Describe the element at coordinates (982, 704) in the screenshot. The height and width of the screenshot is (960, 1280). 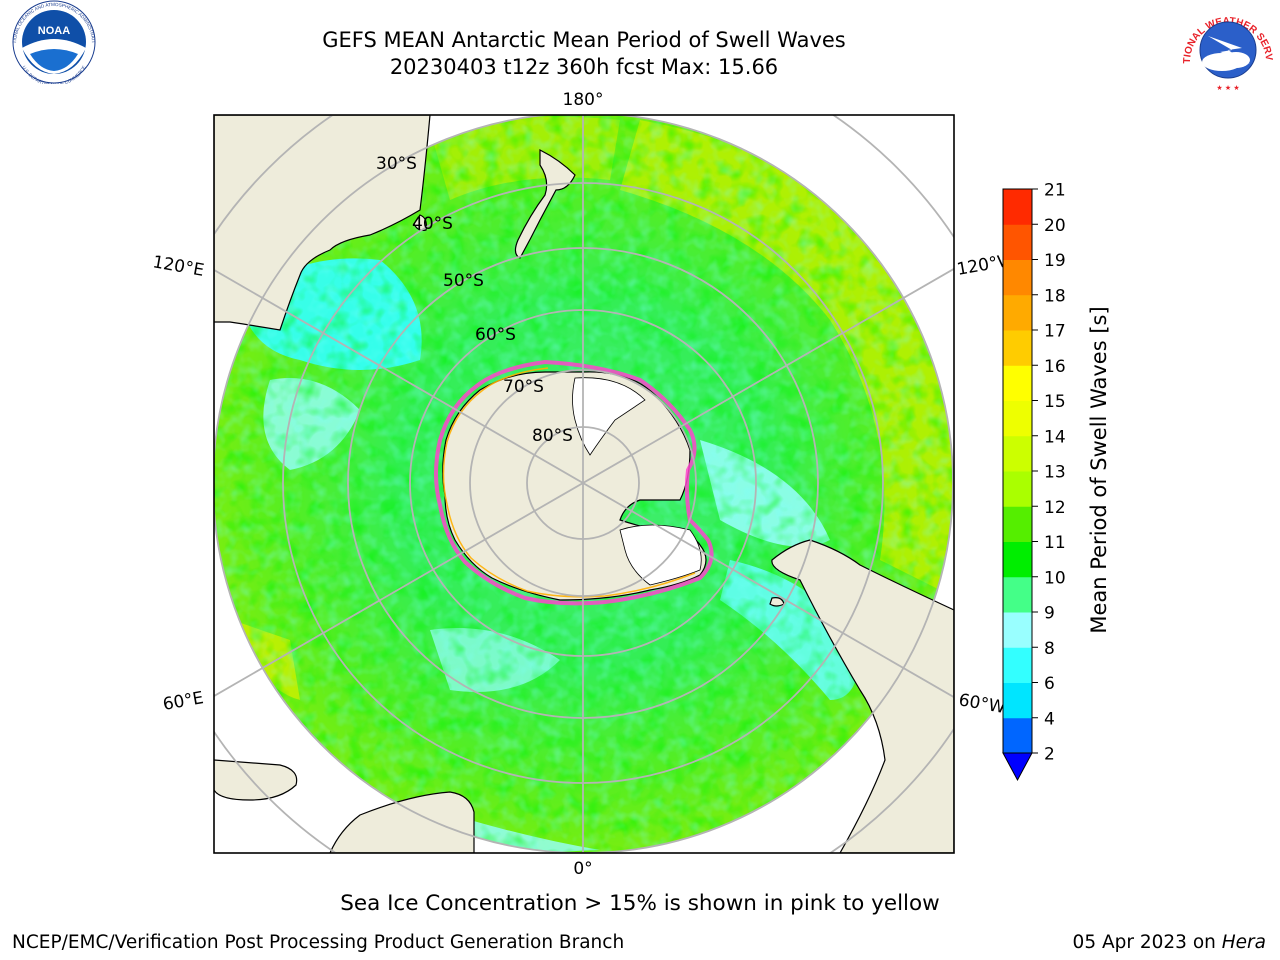
I see `lon-label-60w: 60°W` at that location.